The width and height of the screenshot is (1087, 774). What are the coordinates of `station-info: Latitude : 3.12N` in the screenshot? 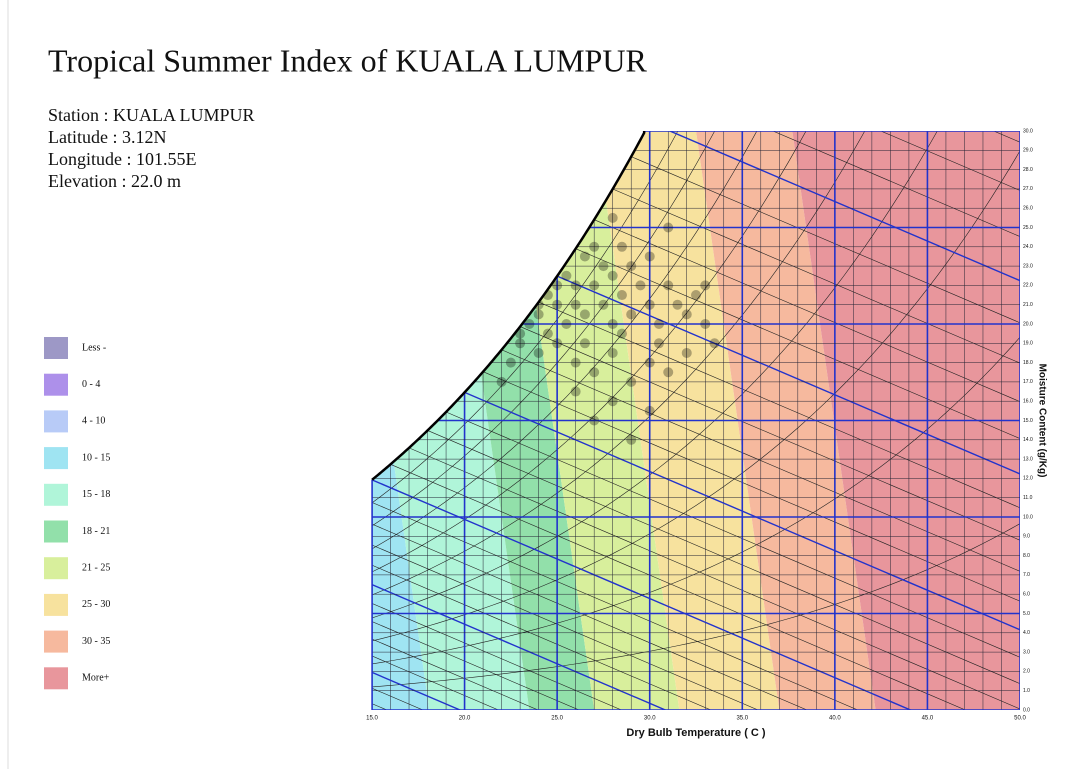 It's located at (107, 137).